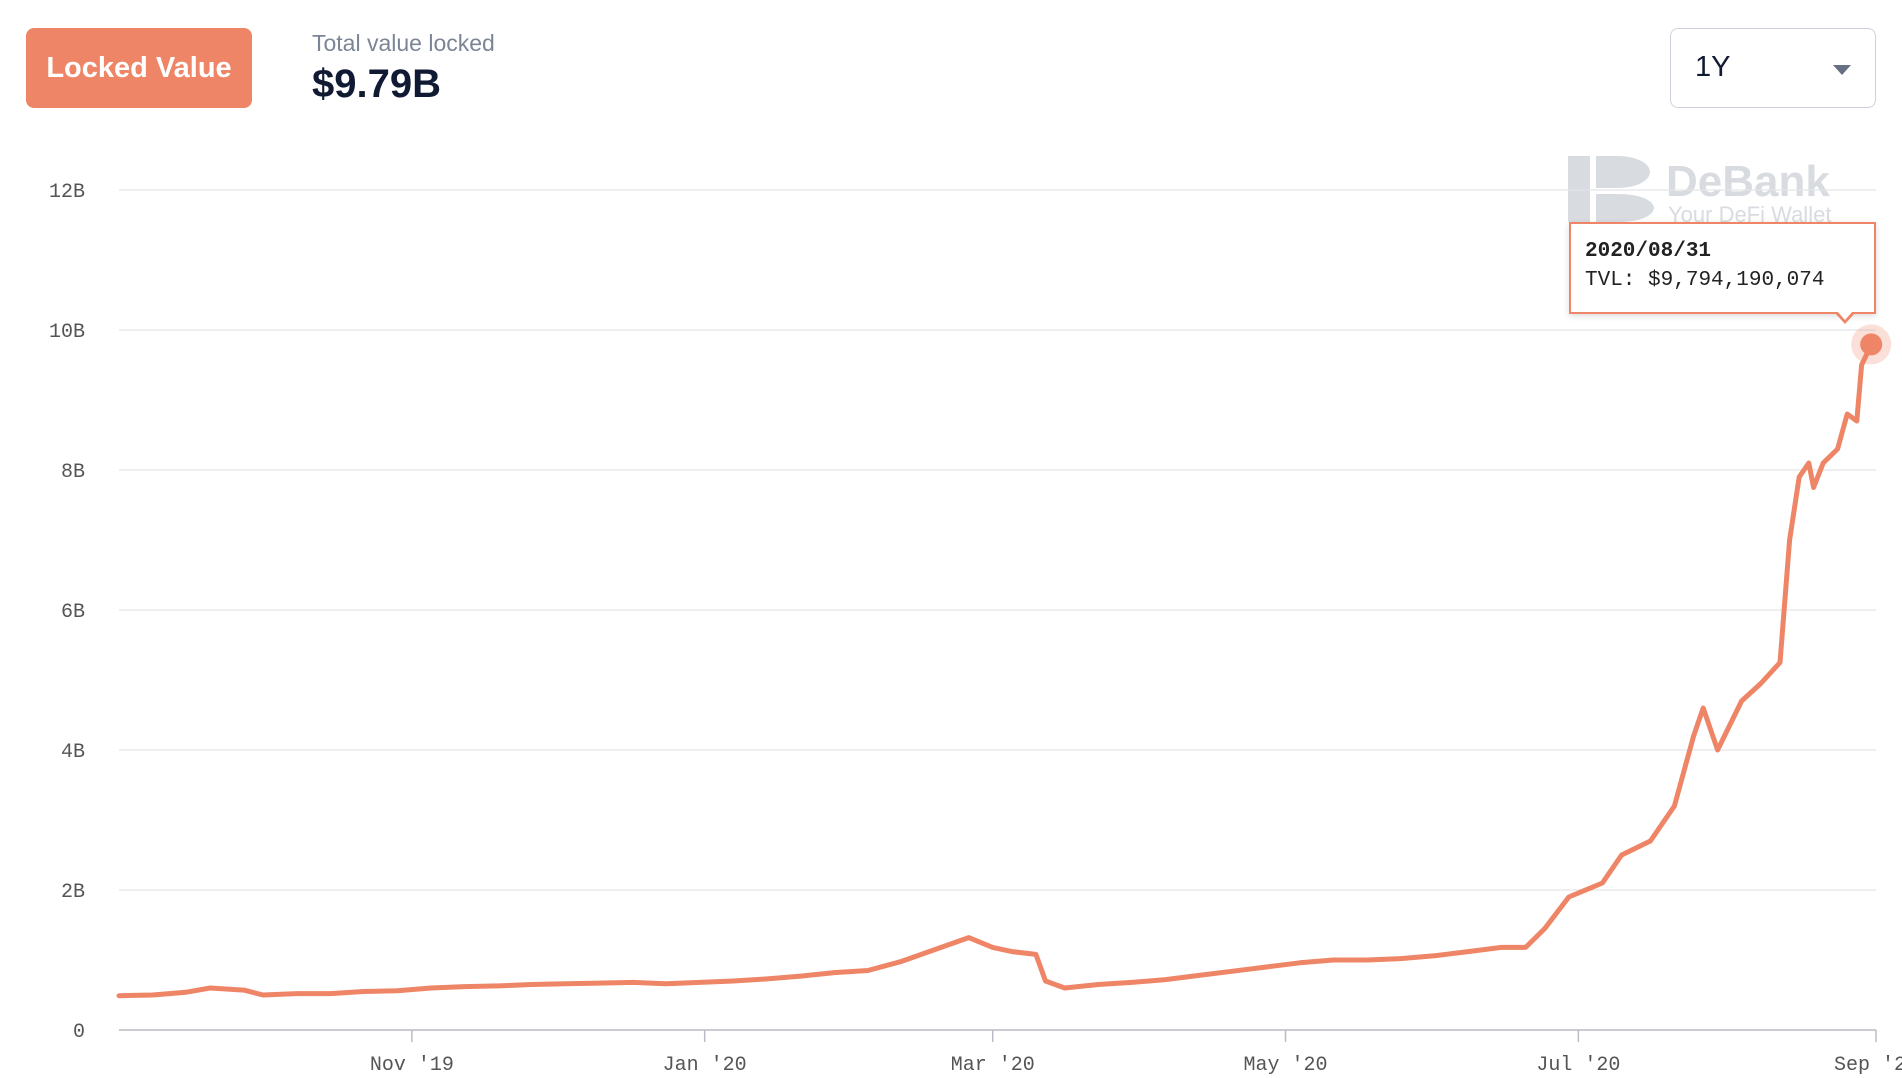 This screenshot has width=1902, height=1078. I want to click on tooltip-label: TVL:, so click(1610, 280).